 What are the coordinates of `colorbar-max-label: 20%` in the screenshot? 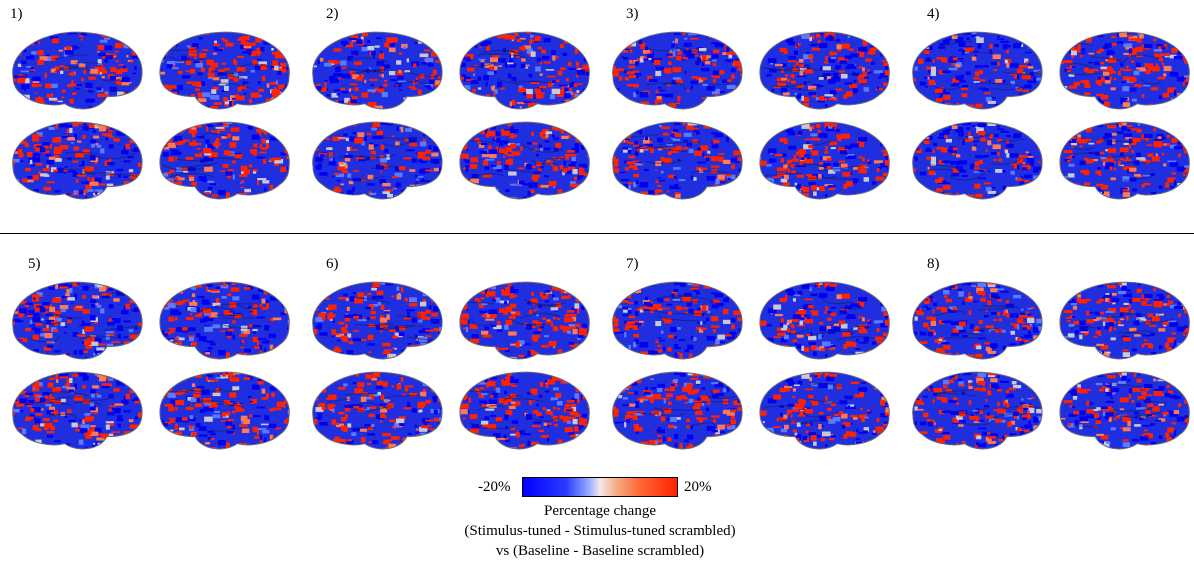 It's located at (698, 487).